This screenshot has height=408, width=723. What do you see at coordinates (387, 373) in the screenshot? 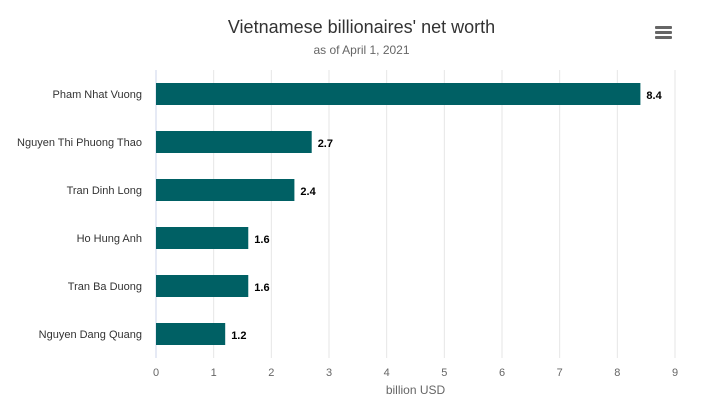
I see `x-tick-label: 4` at bounding box center [387, 373].